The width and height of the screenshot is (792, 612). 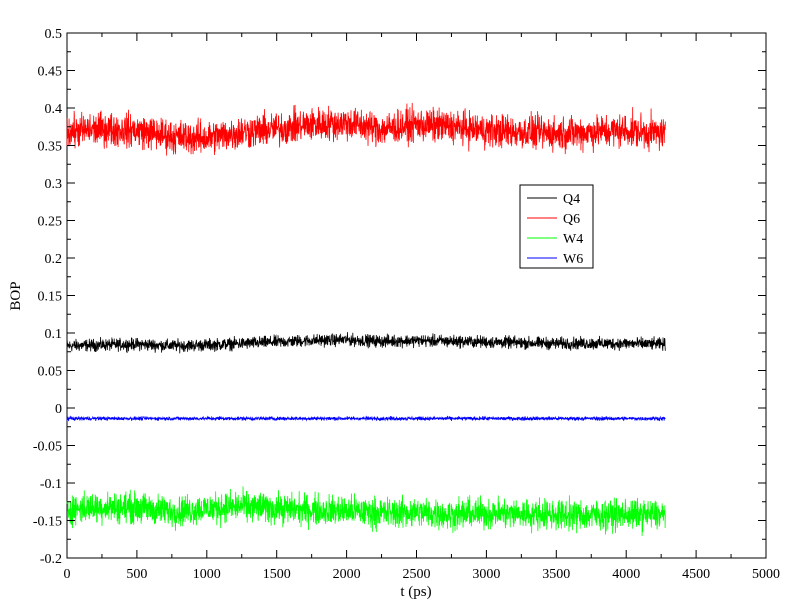 What do you see at coordinates (50, 72) in the screenshot?
I see `y-tick-label: 0.45` at bounding box center [50, 72].